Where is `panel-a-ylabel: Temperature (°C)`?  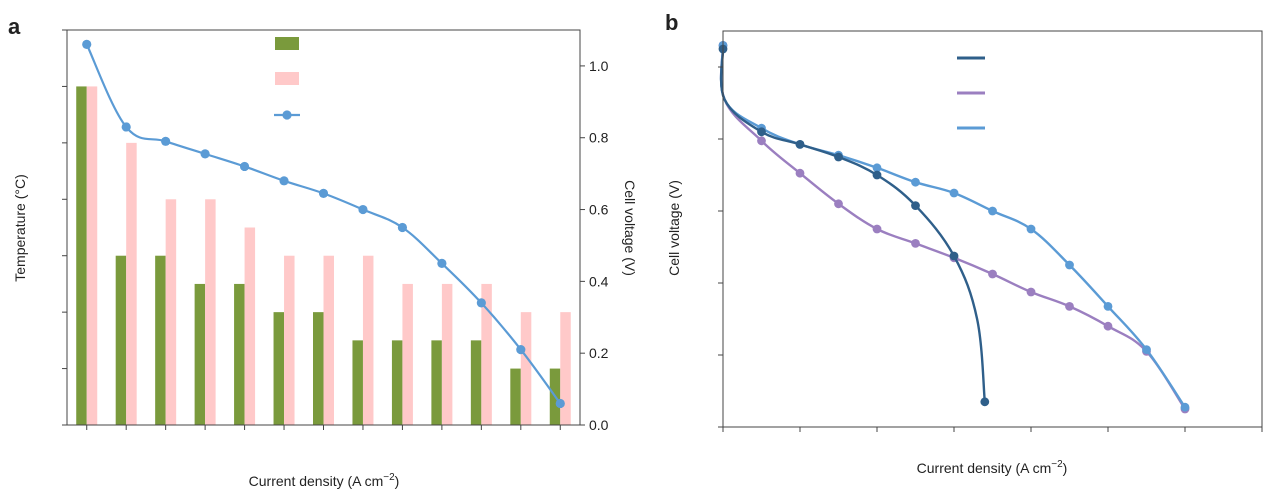
panel-a-ylabel: Temperature (°C) is located at coordinates (20, 228).